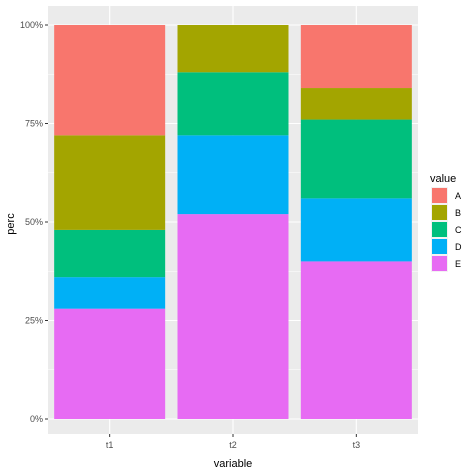 Image resolution: width=474 pixels, height=474 pixels. What do you see at coordinates (356, 57) in the screenshot?
I see `bar-segment-t3-A` at bounding box center [356, 57].